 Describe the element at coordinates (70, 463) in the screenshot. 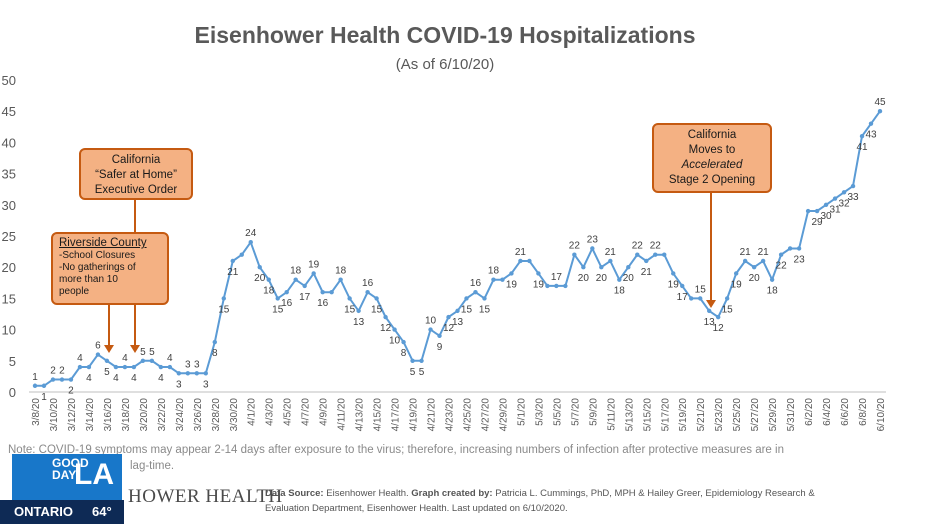

I see `logo-good: GOOD` at that location.